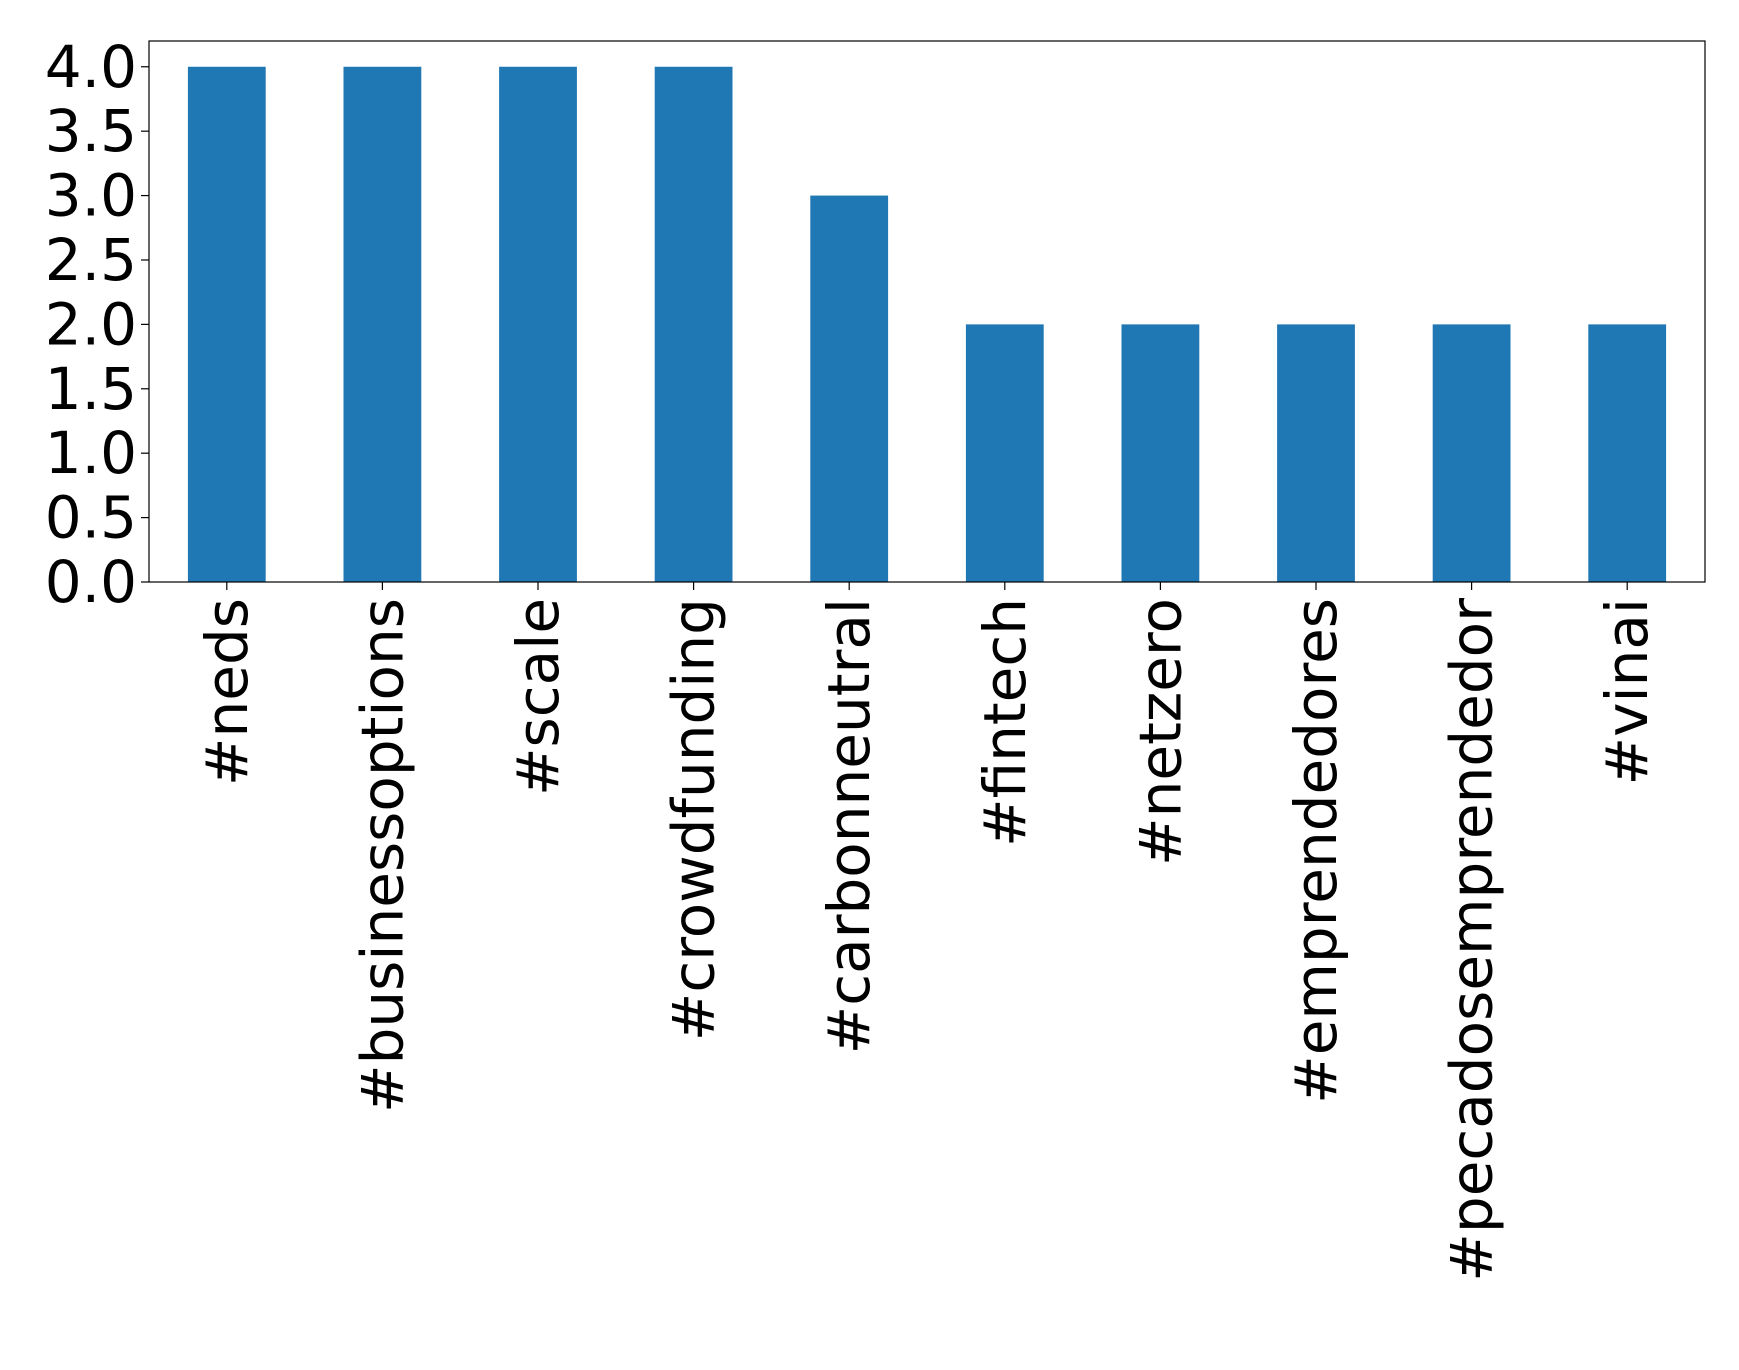 The width and height of the screenshot is (1739, 1370). I want to click on x-tick-label: #carbonneutral, so click(849, 826).